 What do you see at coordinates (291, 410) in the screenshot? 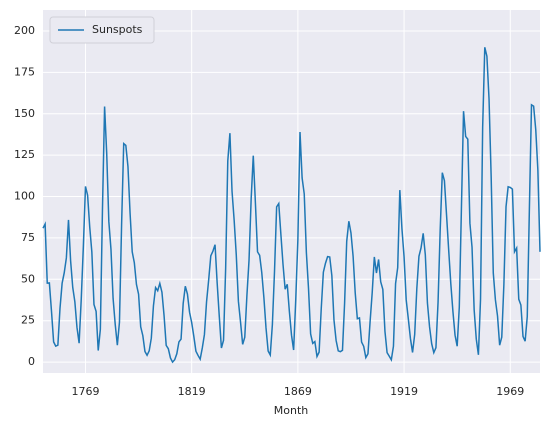
I see `x-axis-label: Month` at bounding box center [291, 410].